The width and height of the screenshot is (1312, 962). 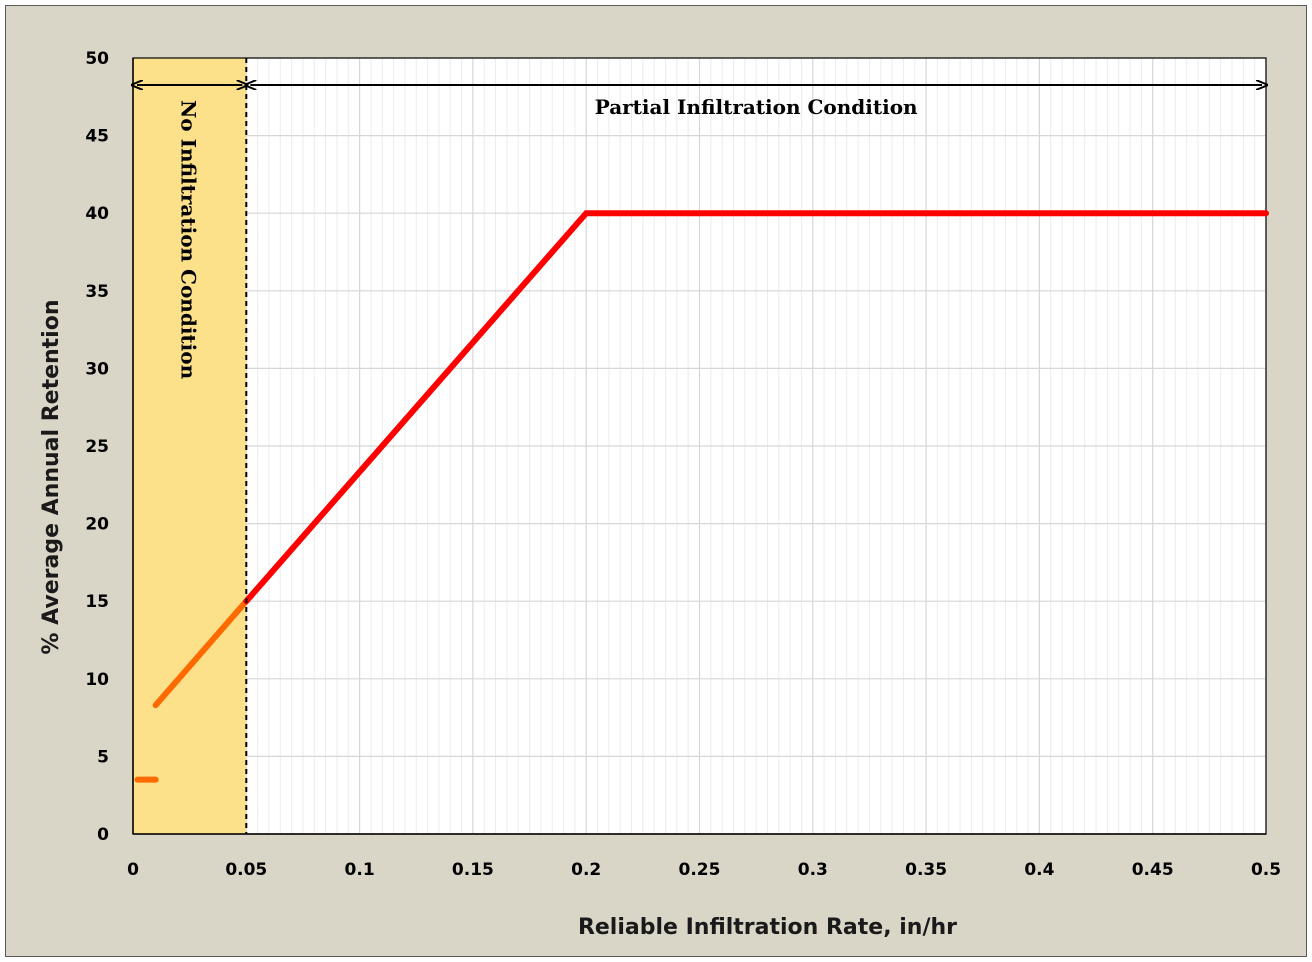 I want to click on no-infiltration-region, so click(x=190, y=446).